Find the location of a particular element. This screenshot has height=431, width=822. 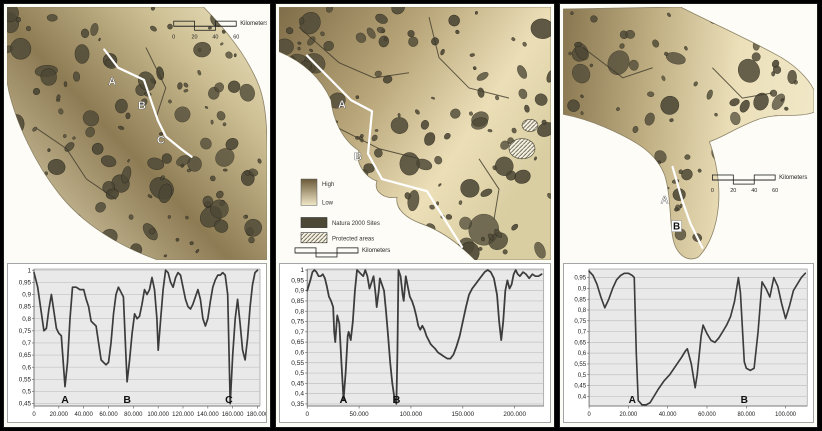

x-tick-label: 180.000 is located at coordinates (256, 415).